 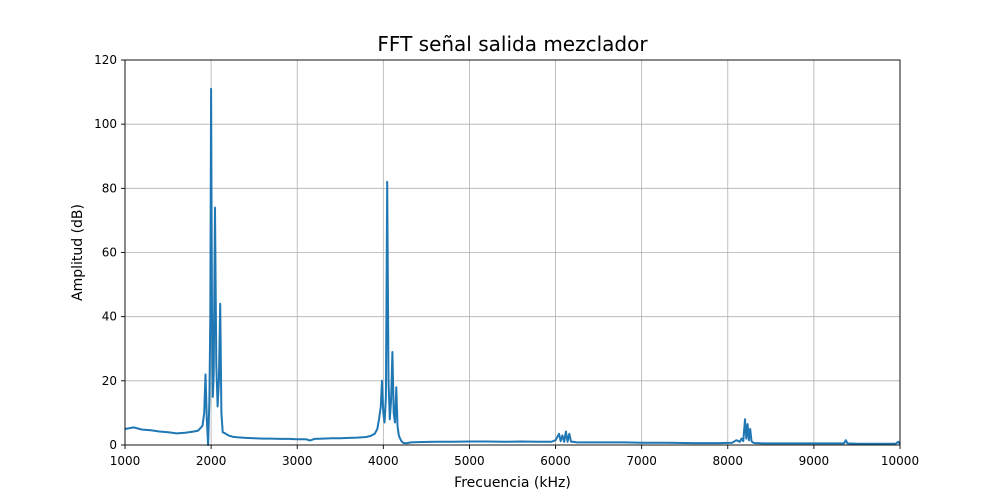 I want to click on x-tick-label: 5000, so click(x=469, y=461).